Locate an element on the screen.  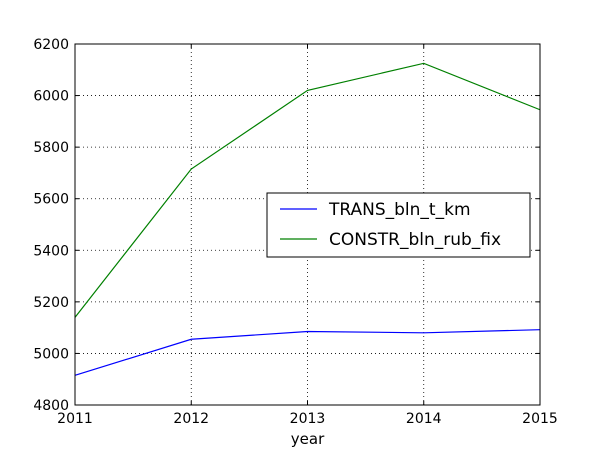
y-tick-label: 5800 is located at coordinates (51, 148).